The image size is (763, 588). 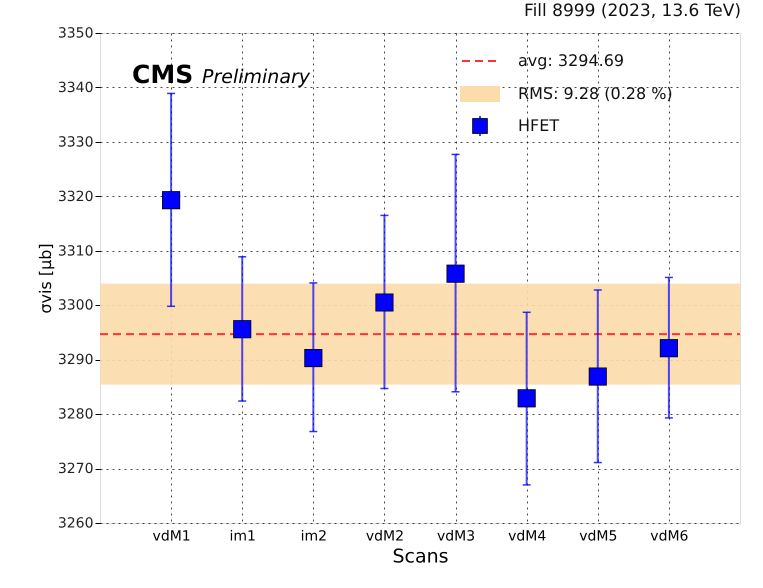 I want to click on y-tick-label: 3300, so click(x=76, y=306).